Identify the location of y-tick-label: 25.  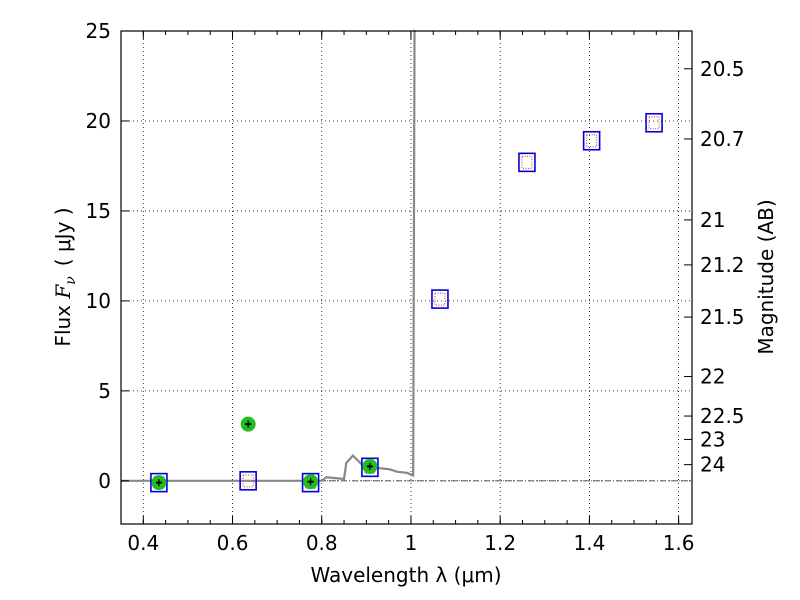
(98, 31).